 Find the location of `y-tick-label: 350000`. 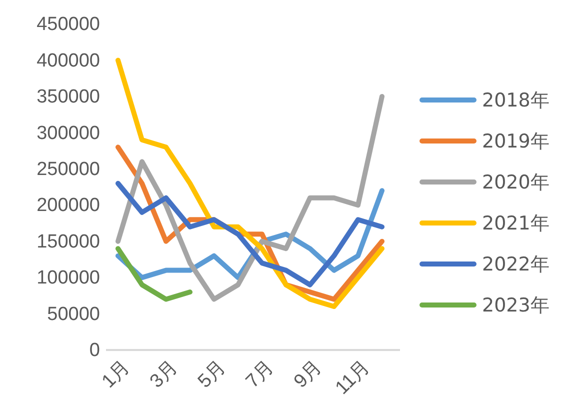

y-tick-label: 350000 is located at coordinates (68, 97).